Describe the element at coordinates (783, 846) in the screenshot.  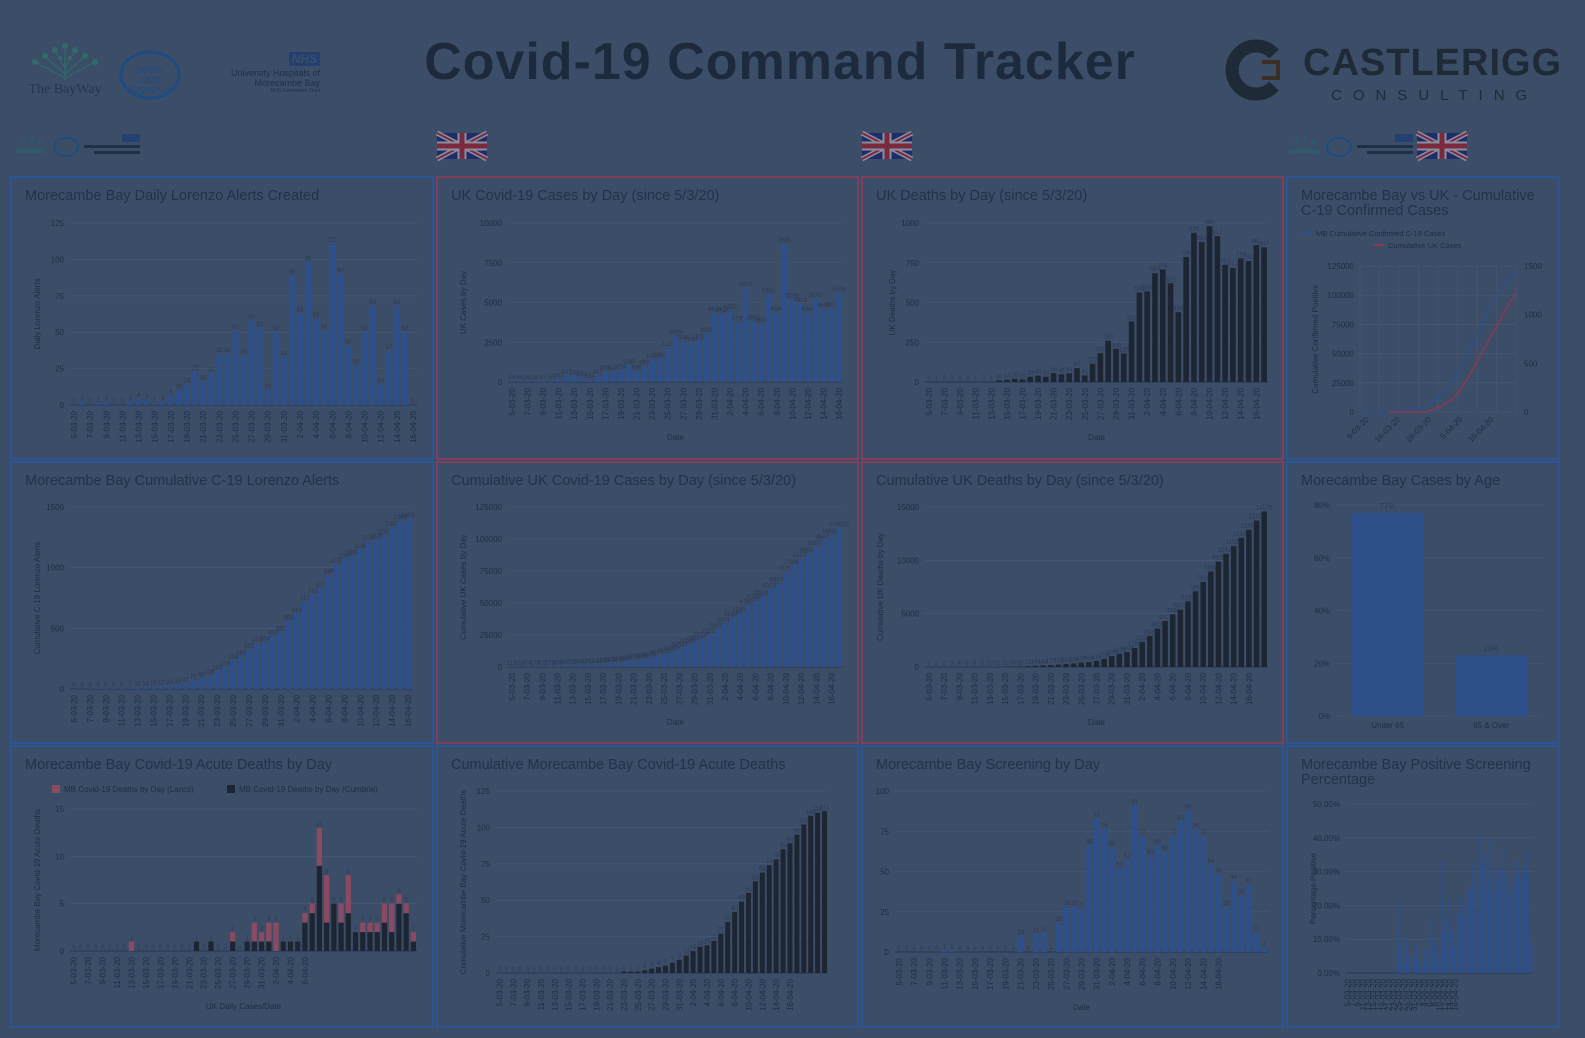
I see `data-label: 85` at that location.